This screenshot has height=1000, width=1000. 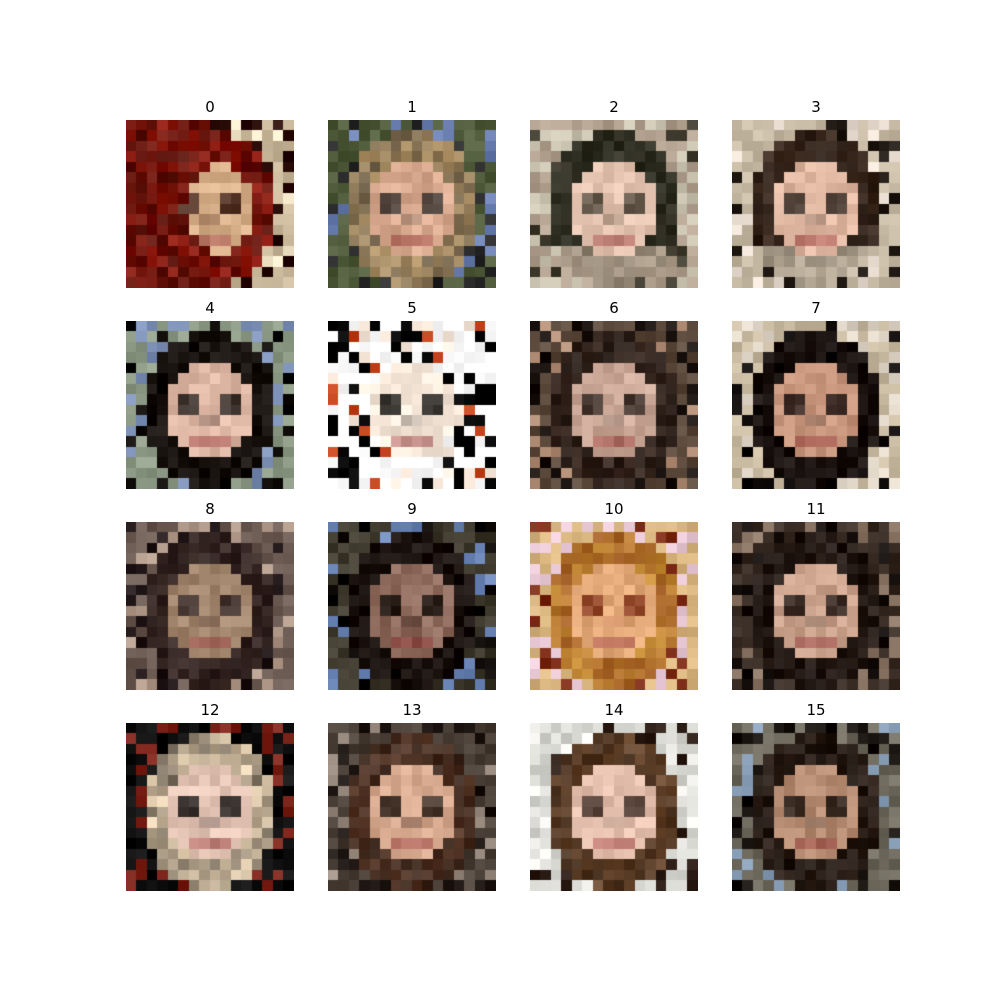 What do you see at coordinates (412, 308) in the screenshot?
I see `panel-title: 5` at bounding box center [412, 308].